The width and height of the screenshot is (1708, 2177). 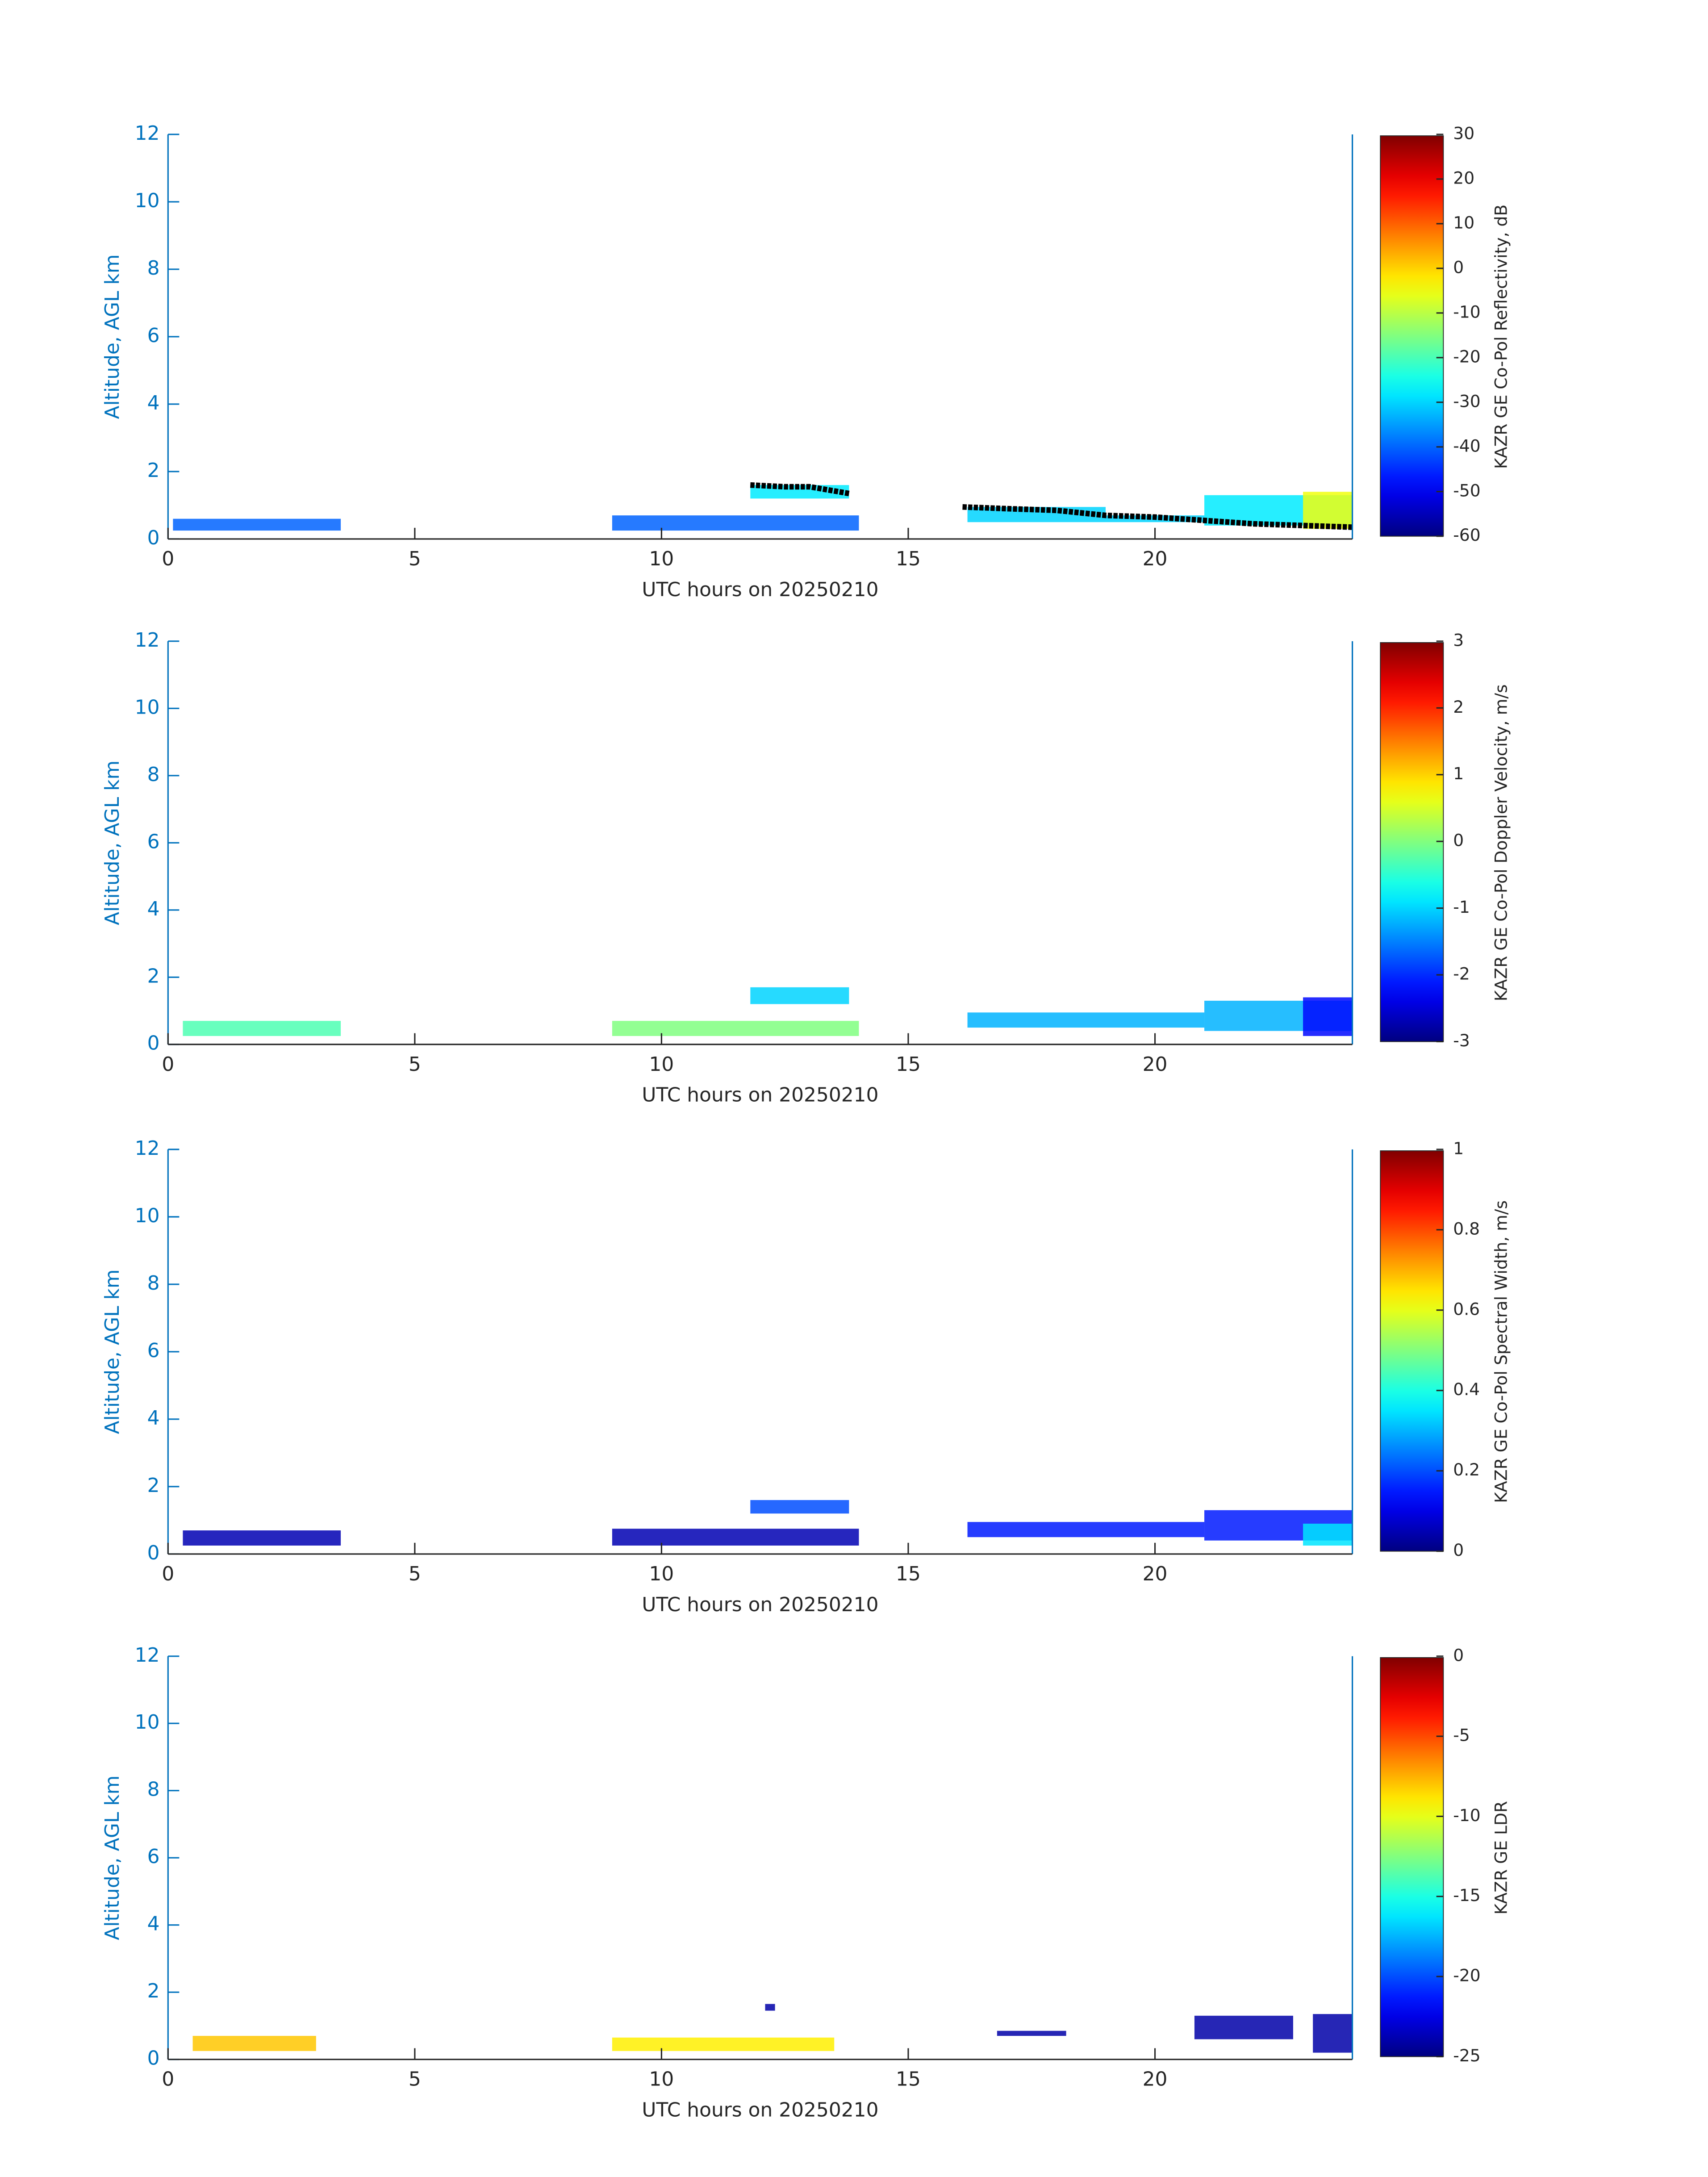 I want to click on colorbar-tick-label: 0.4, so click(x=1466, y=1389).